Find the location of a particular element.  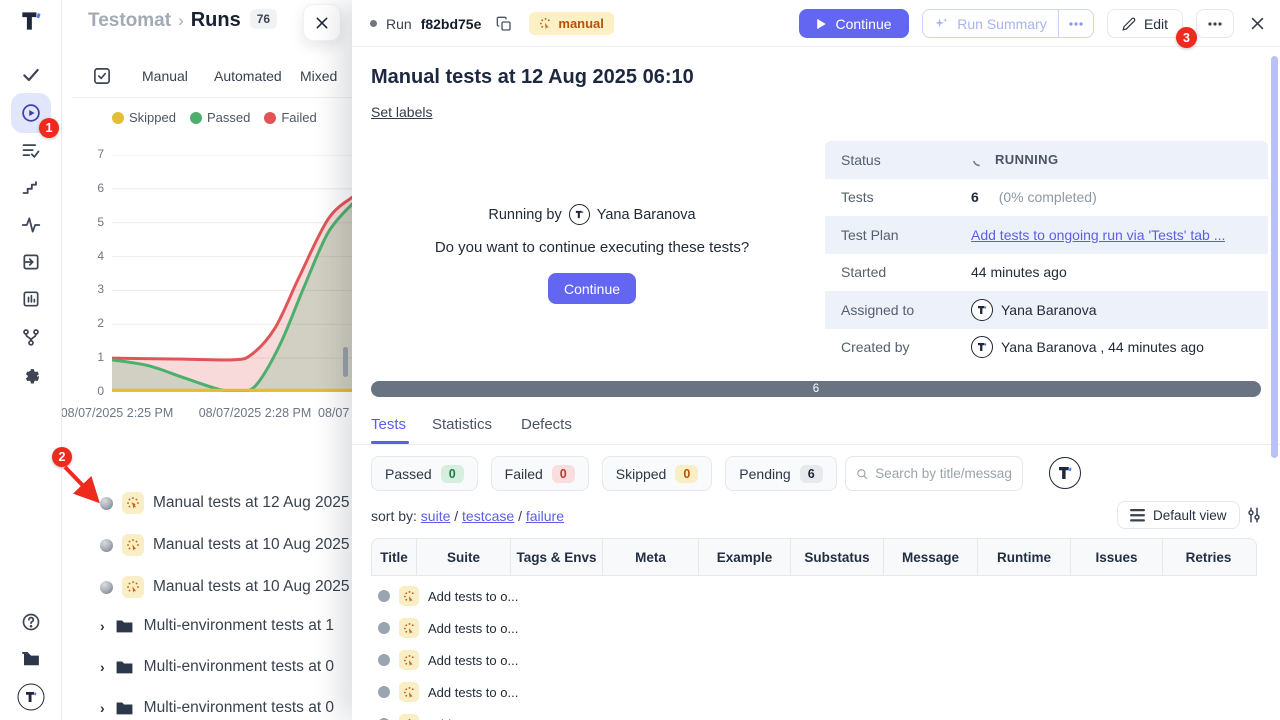

sort-link-failure: failure is located at coordinates (544, 516).